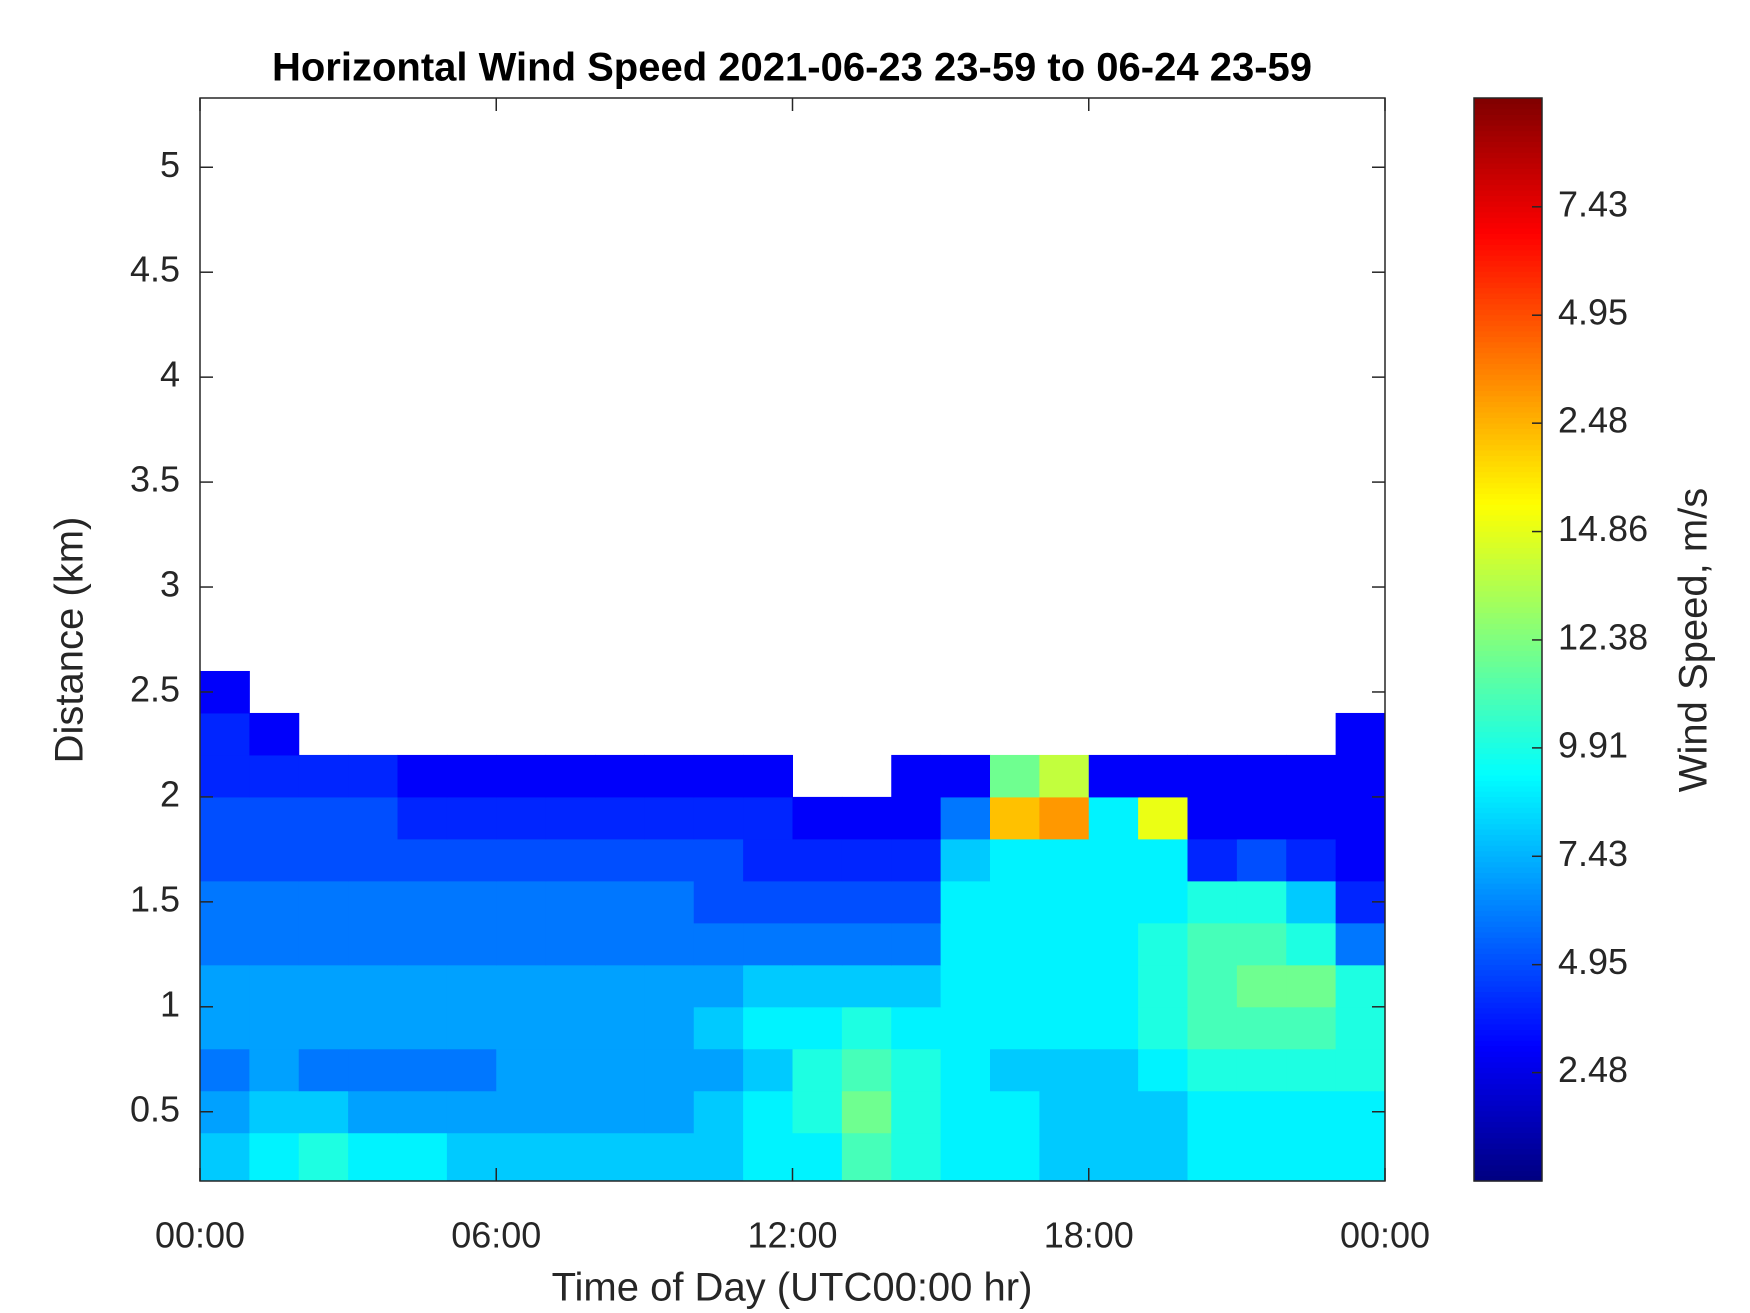 This screenshot has width=1750, height=1313. I want to click on y-tick-label: 2.5, so click(155, 688).